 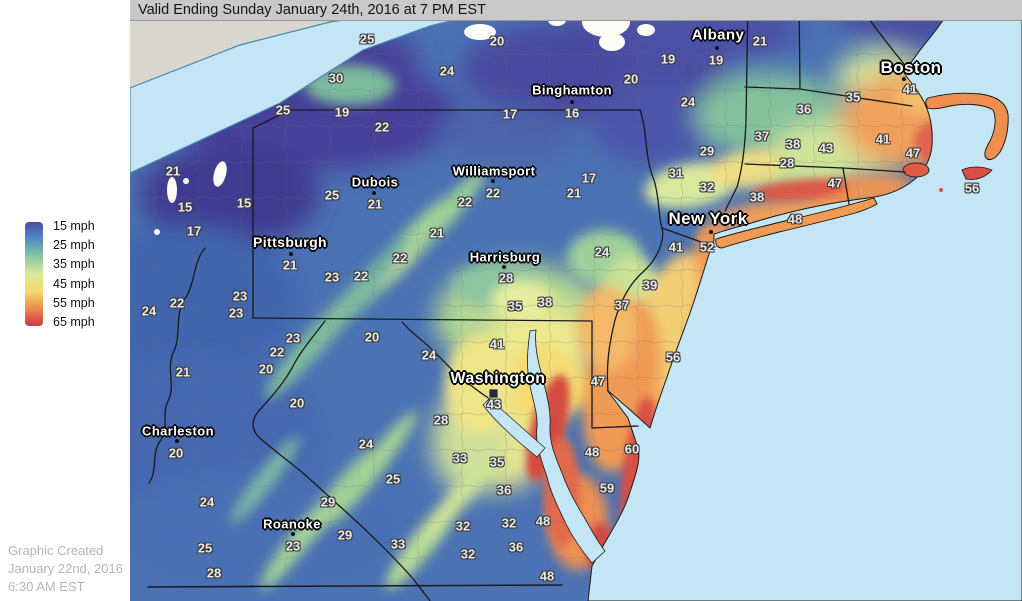 I want to click on legend-label-45: 45 mph, so click(x=74, y=283).